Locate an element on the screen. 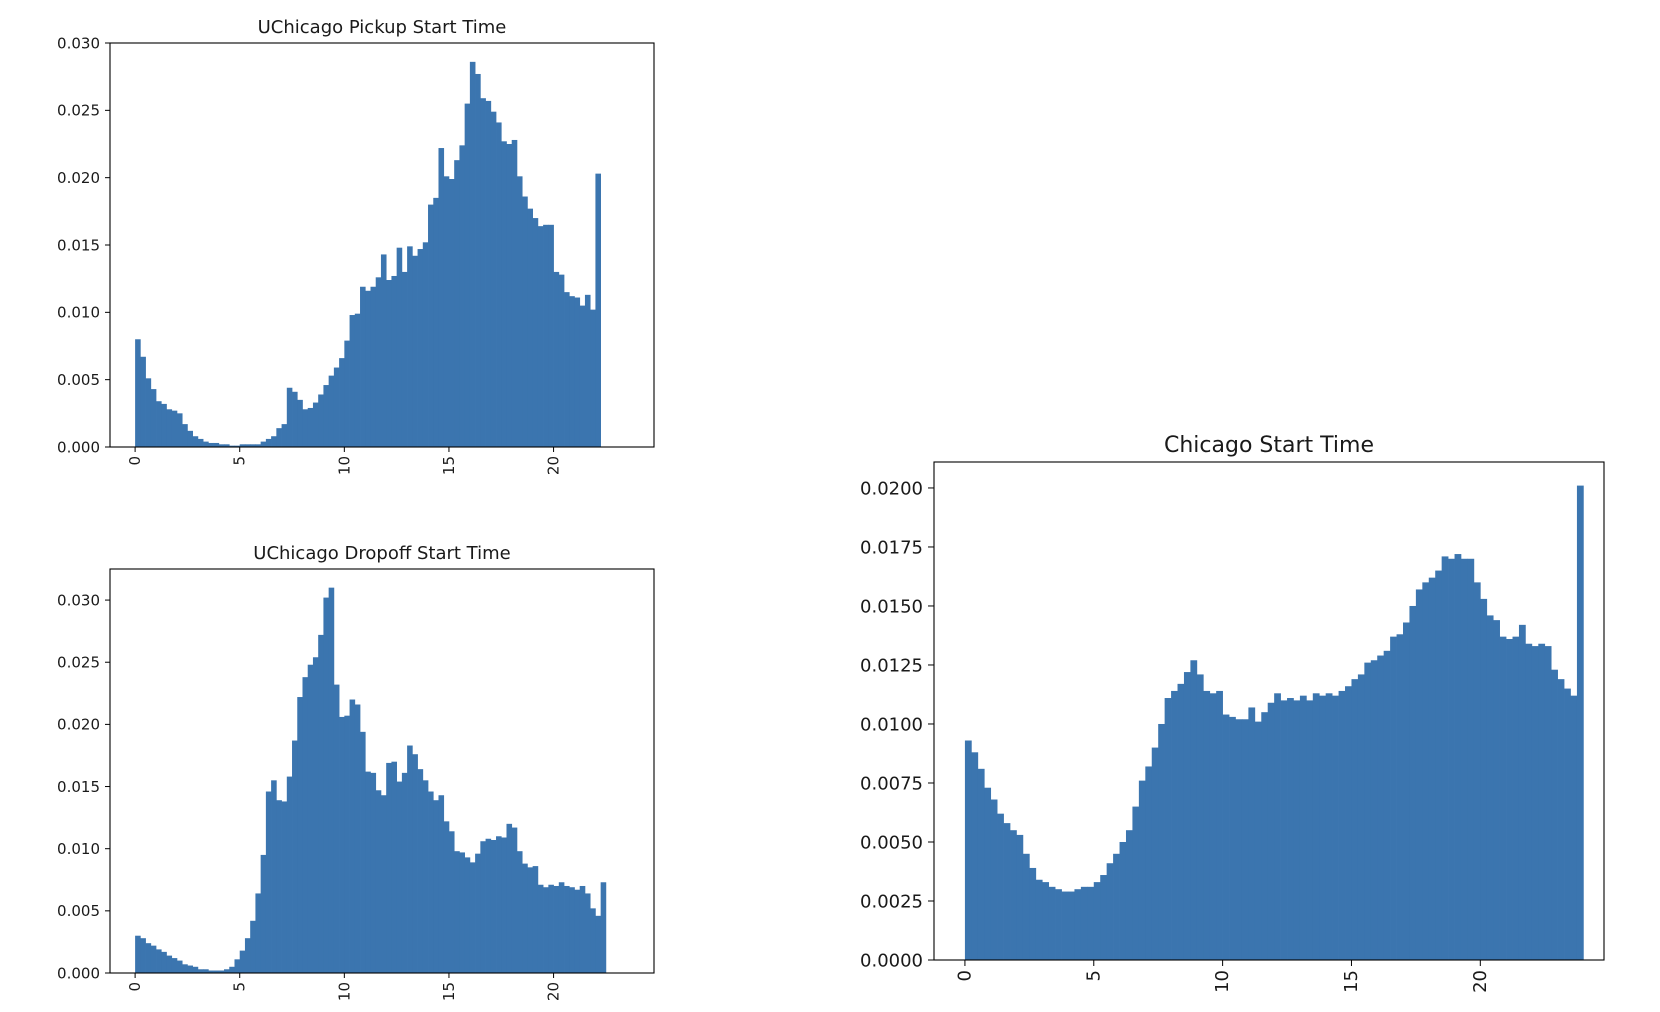 The height and width of the screenshot is (1012, 1660). x-tick-label: 20 is located at coordinates (1480, 981).